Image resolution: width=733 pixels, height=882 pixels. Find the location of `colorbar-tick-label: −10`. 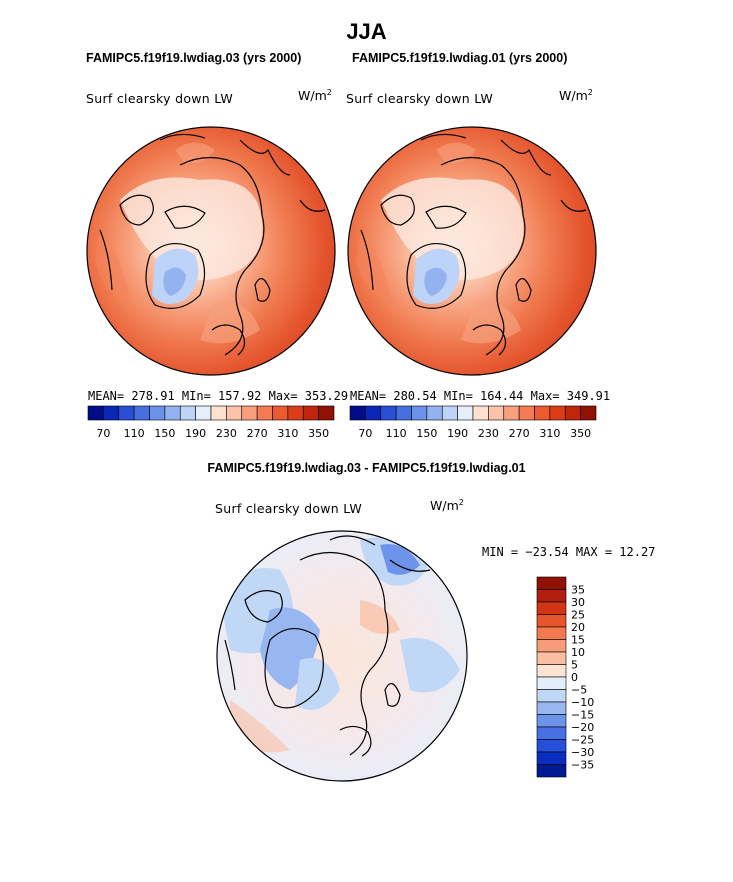

colorbar-tick-label: −10 is located at coordinates (582, 702).